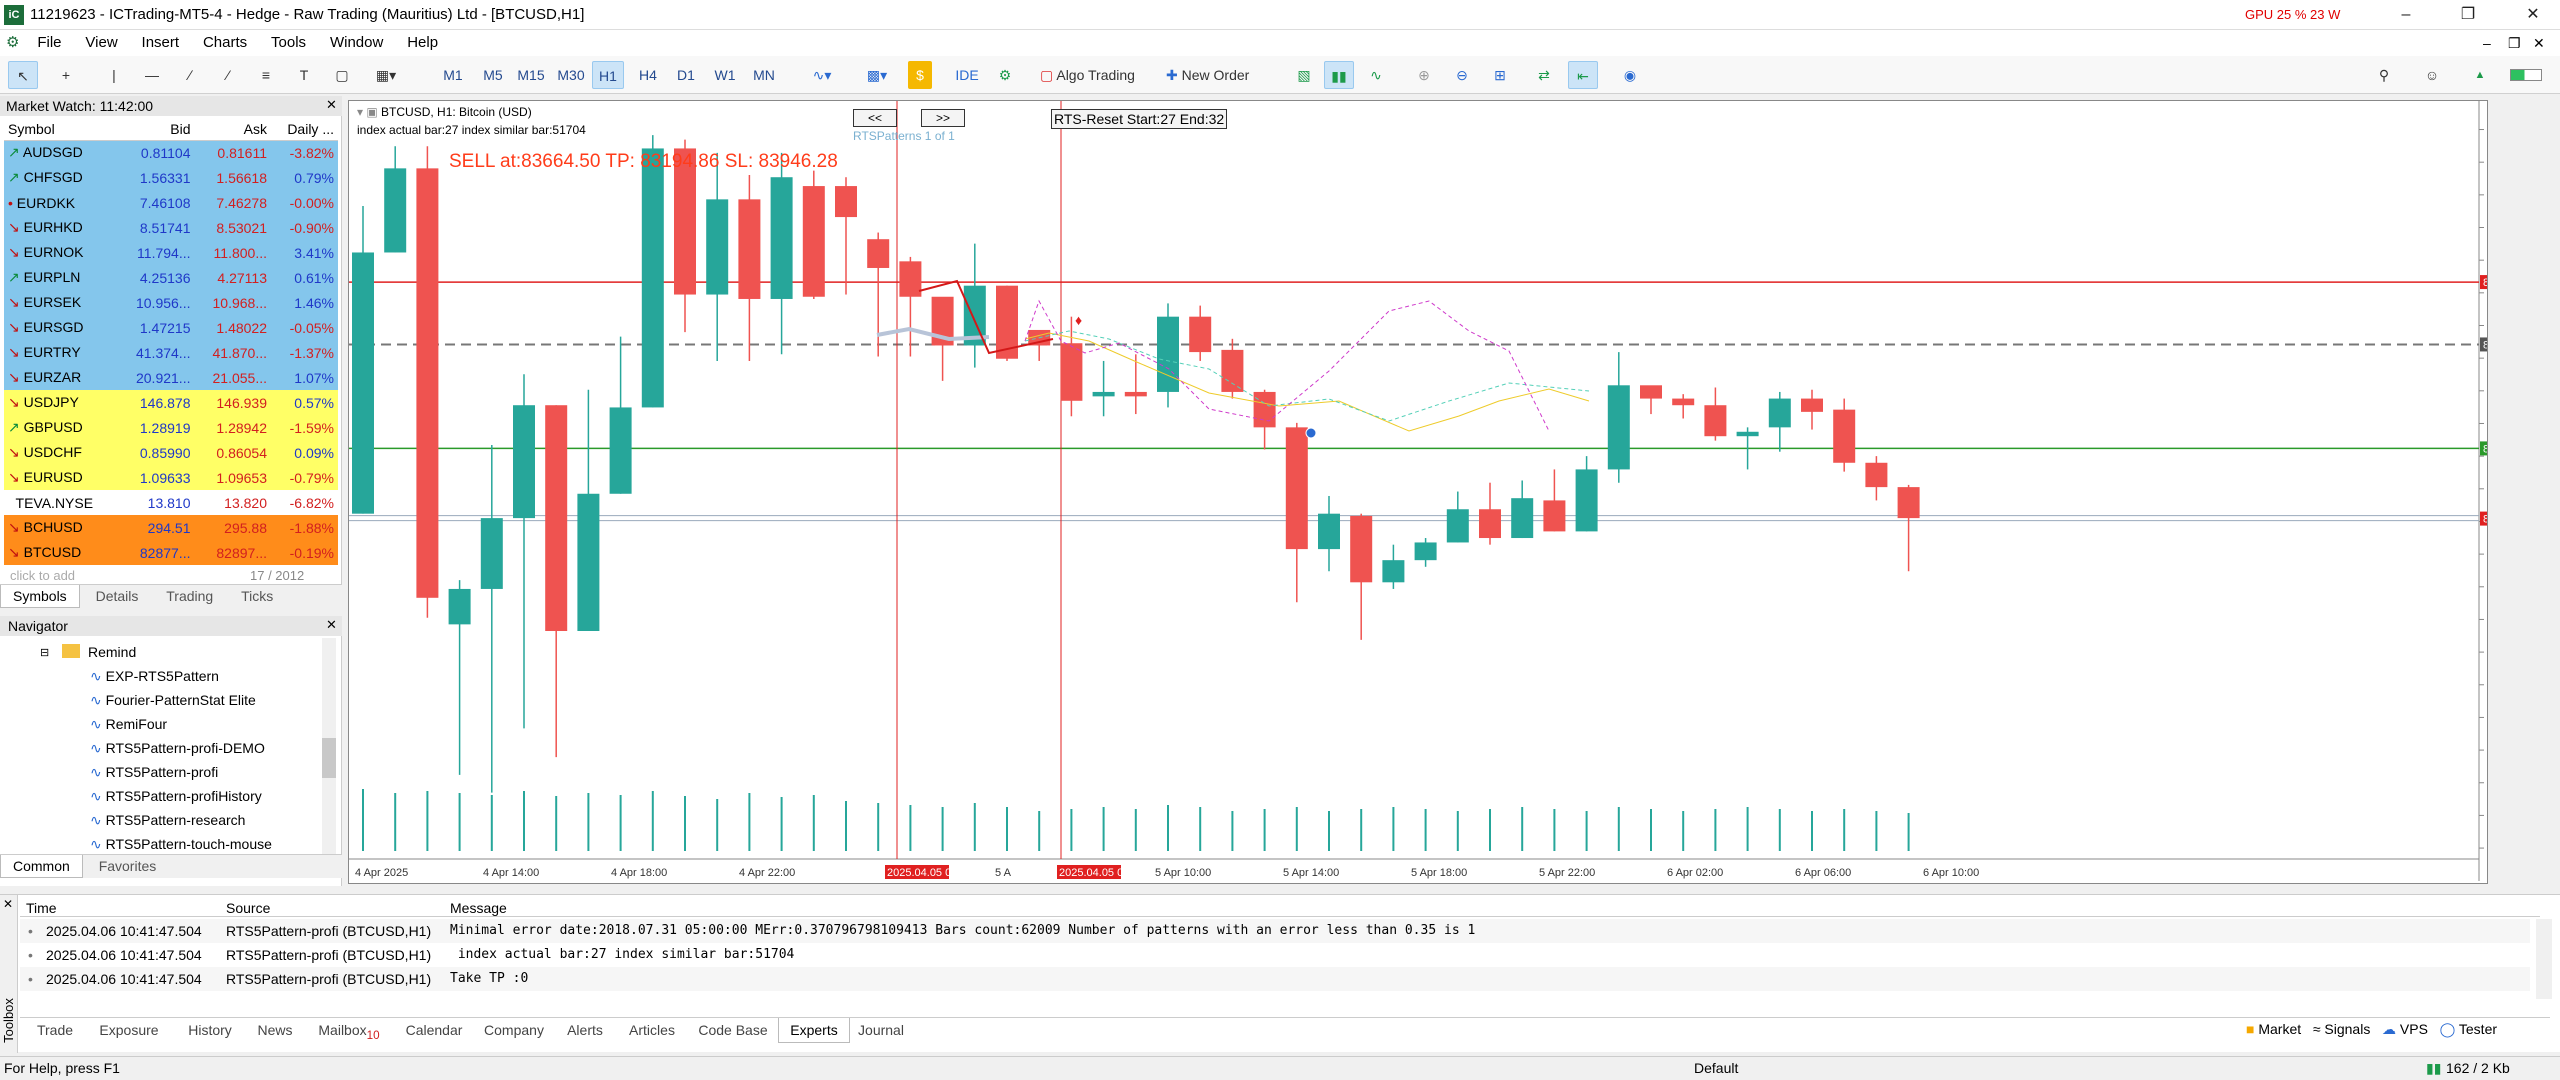 The height and width of the screenshot is (1080, 2560). I want to click on menu-tools: Tools, so click(289, 42).